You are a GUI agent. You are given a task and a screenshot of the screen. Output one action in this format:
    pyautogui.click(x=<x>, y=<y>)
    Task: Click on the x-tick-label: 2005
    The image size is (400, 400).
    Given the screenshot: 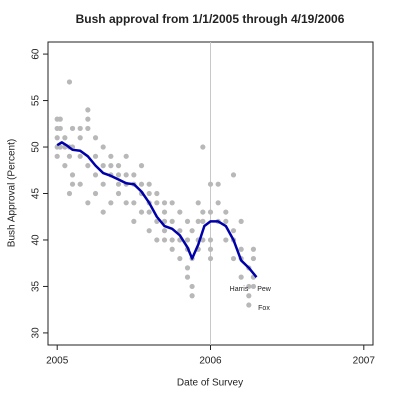 What is the action you would take?
    pyautogui.click(x=57, y=361)
    